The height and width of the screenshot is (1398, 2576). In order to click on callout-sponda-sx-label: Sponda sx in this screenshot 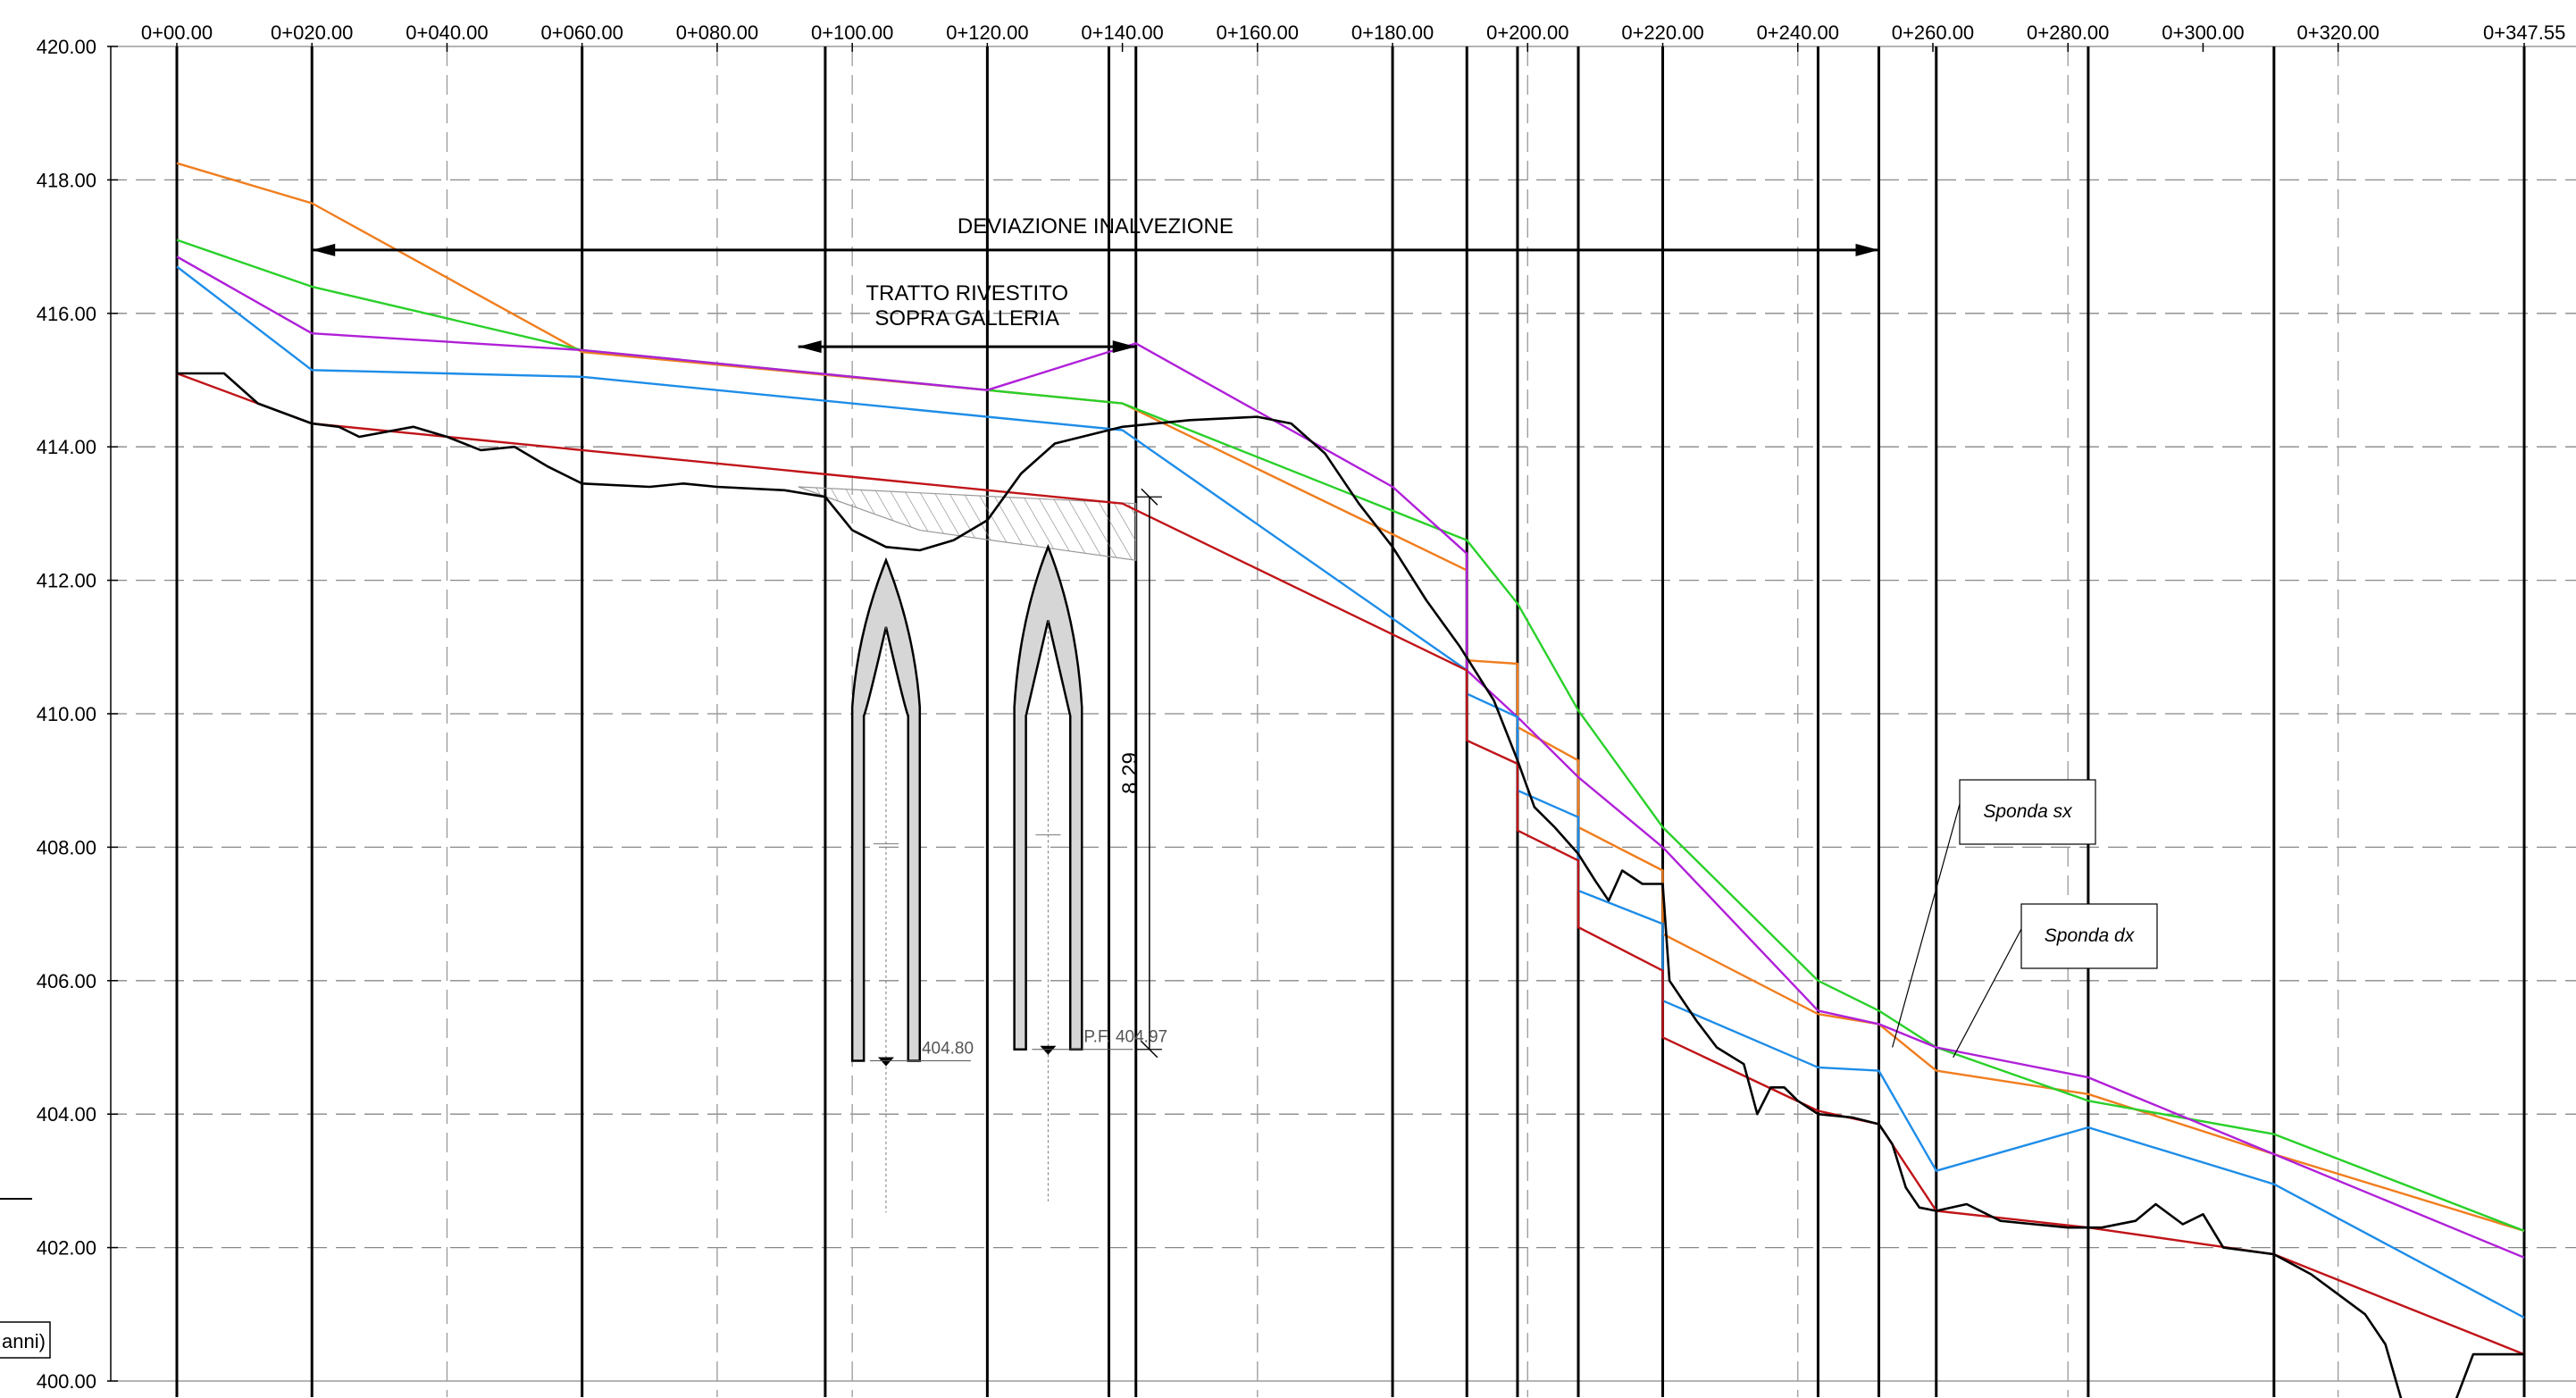, I will do `click(2028, 811)`.